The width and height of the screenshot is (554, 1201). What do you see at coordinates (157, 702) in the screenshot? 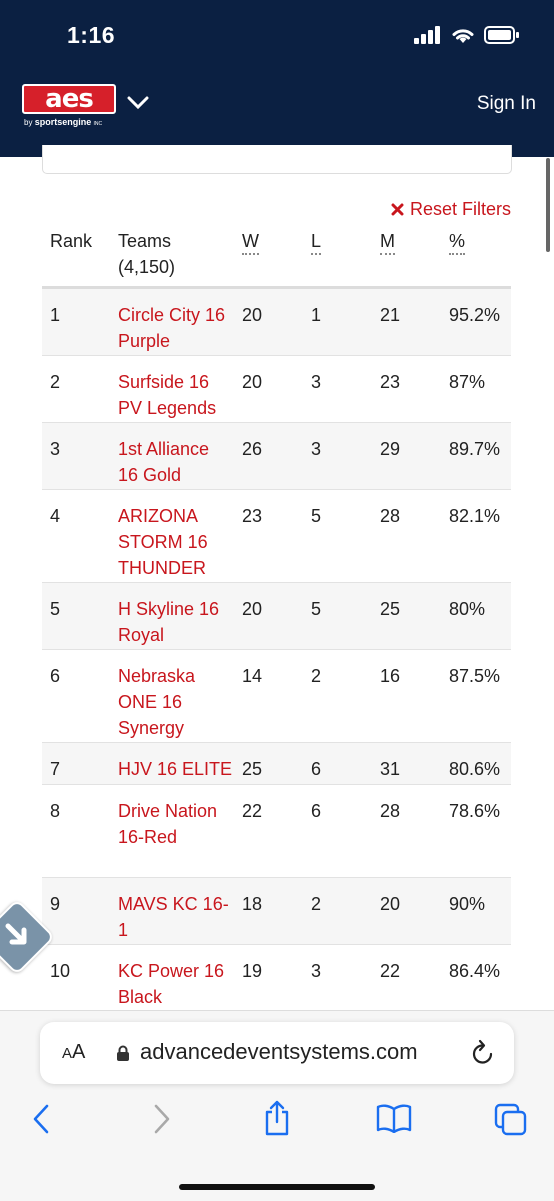
I see `team-link: Nebraska ONE 16 Synergy` at bounding box center [157, 702].